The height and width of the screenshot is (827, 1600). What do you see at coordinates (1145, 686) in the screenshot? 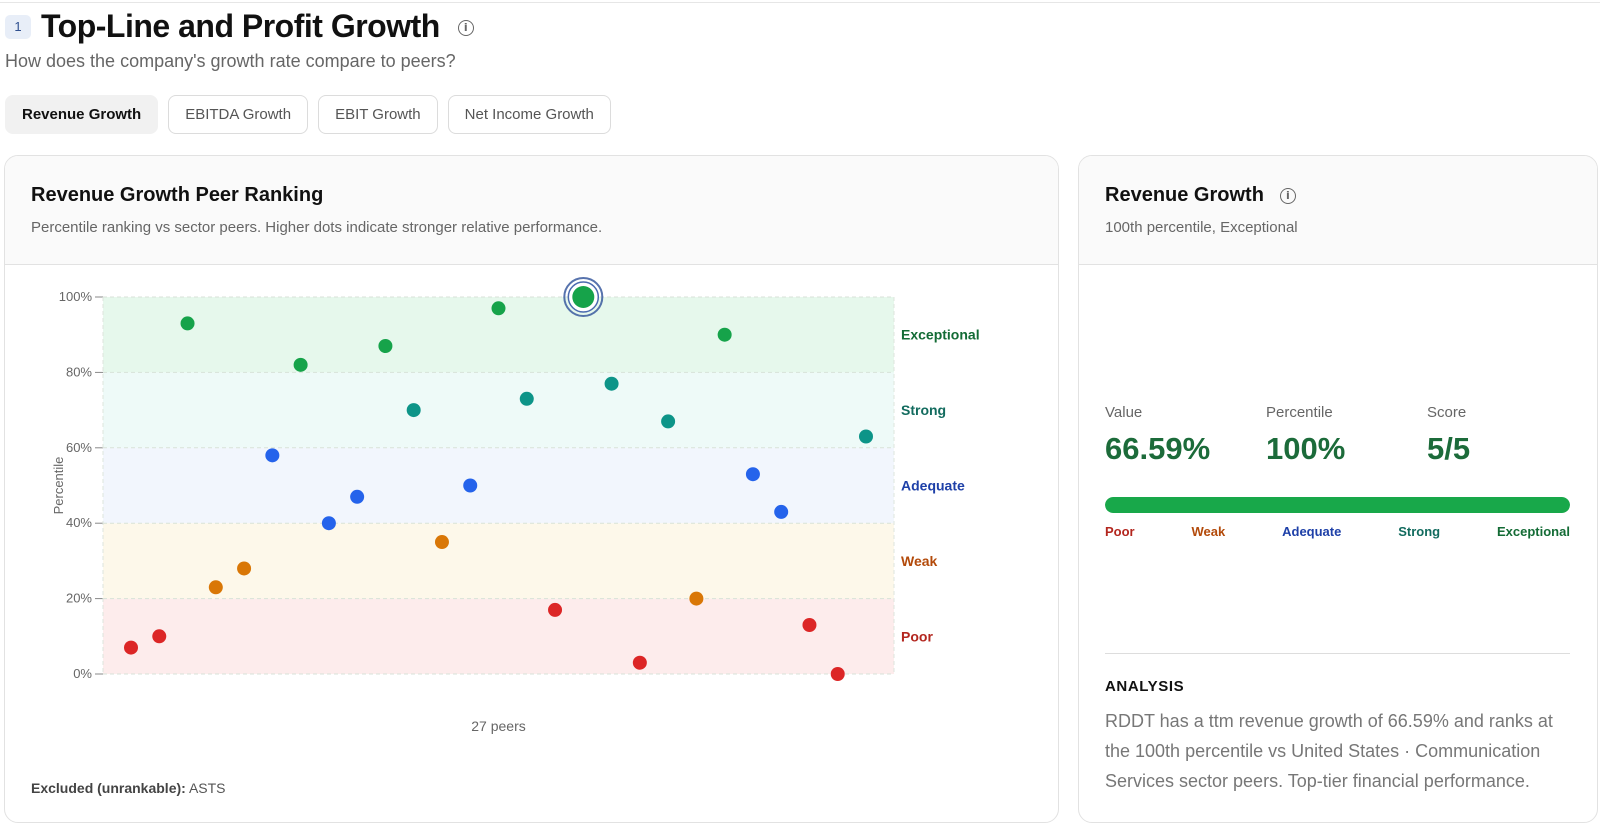
I see `analysis-title: ANALYSIS` at bounding box center [1145, 686].